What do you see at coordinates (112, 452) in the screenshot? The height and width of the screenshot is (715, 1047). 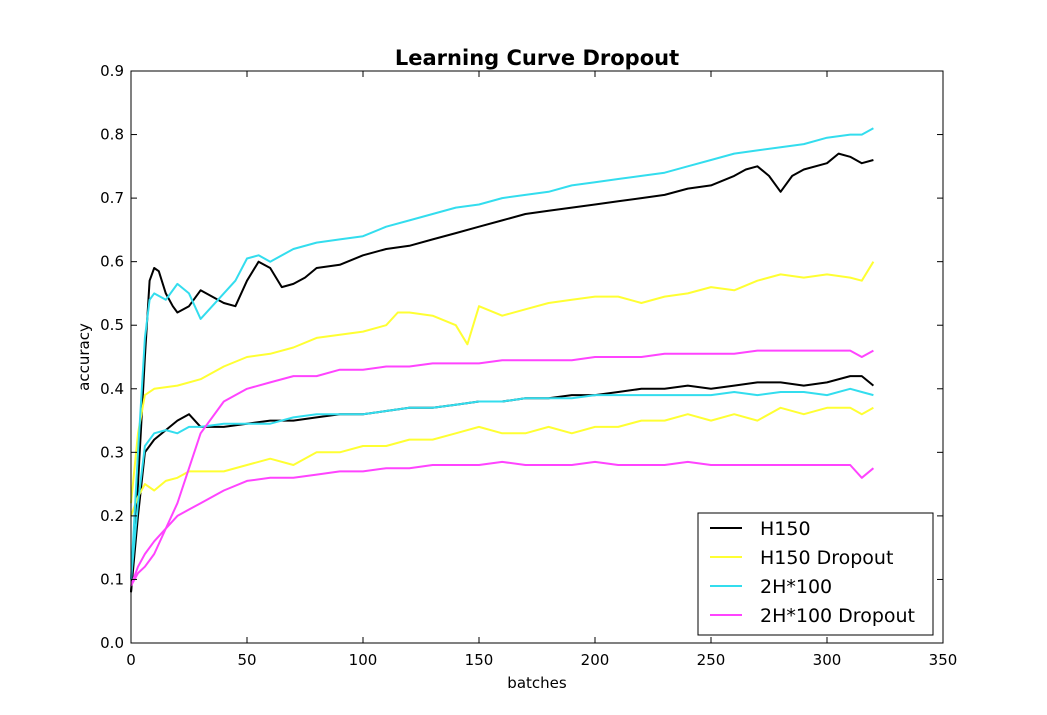 I see `y-tick-label: 0.3` at bounding box center [112, 452].